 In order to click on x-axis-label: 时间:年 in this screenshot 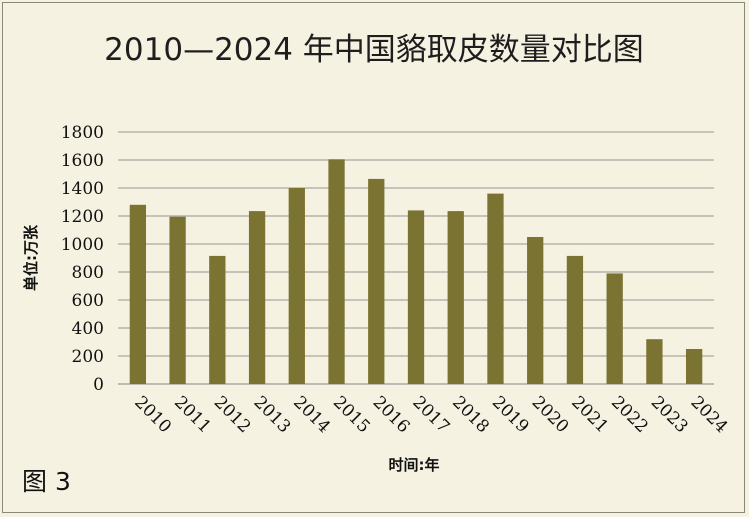, I will do `click(414, 465)`.